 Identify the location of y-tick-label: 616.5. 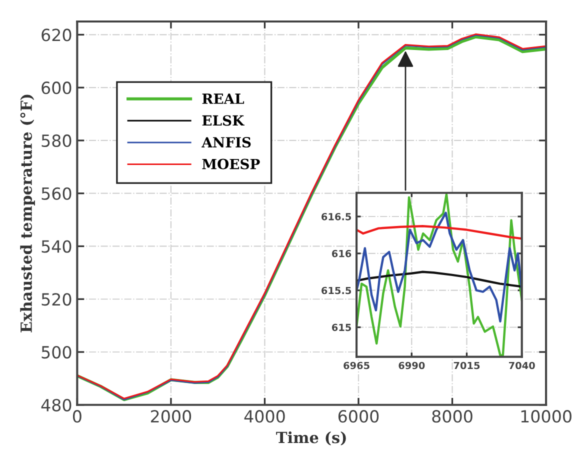
(337, 216).